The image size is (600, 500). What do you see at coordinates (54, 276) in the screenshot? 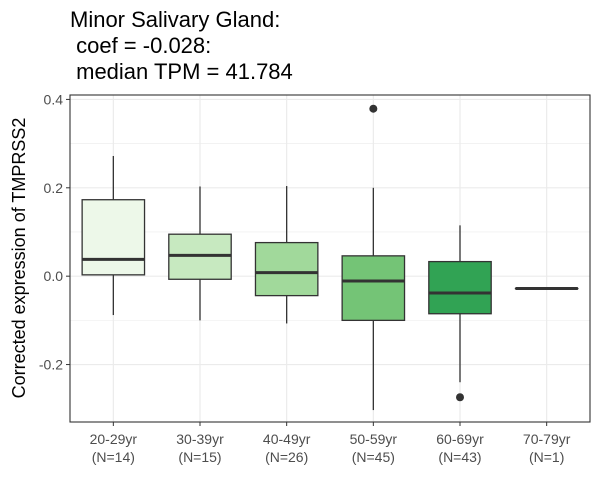
I see `y-tick-label: 0.0` at bounding box center [54, 276].